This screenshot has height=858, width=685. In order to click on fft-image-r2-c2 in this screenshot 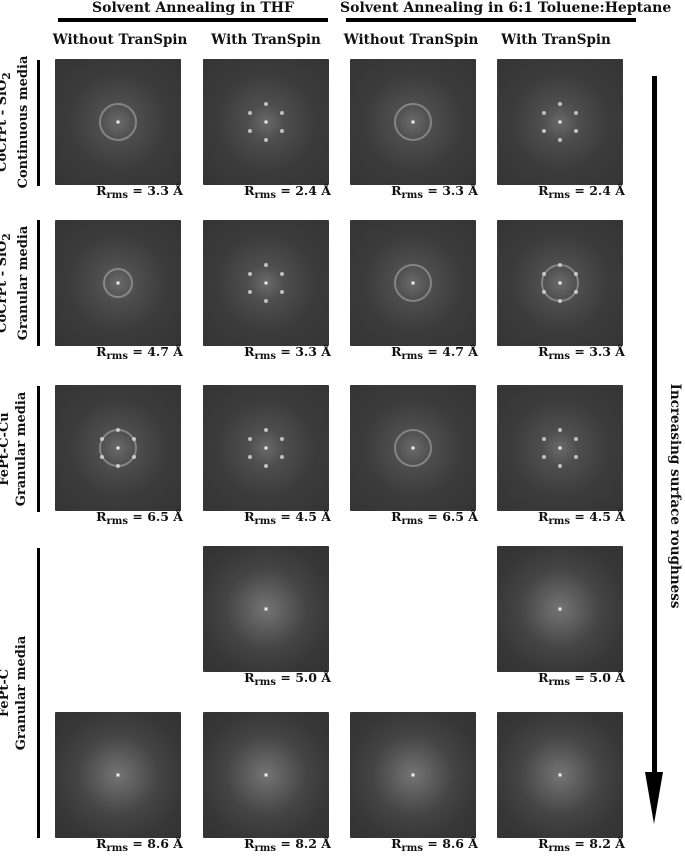, I will do `click(266, 283)`.